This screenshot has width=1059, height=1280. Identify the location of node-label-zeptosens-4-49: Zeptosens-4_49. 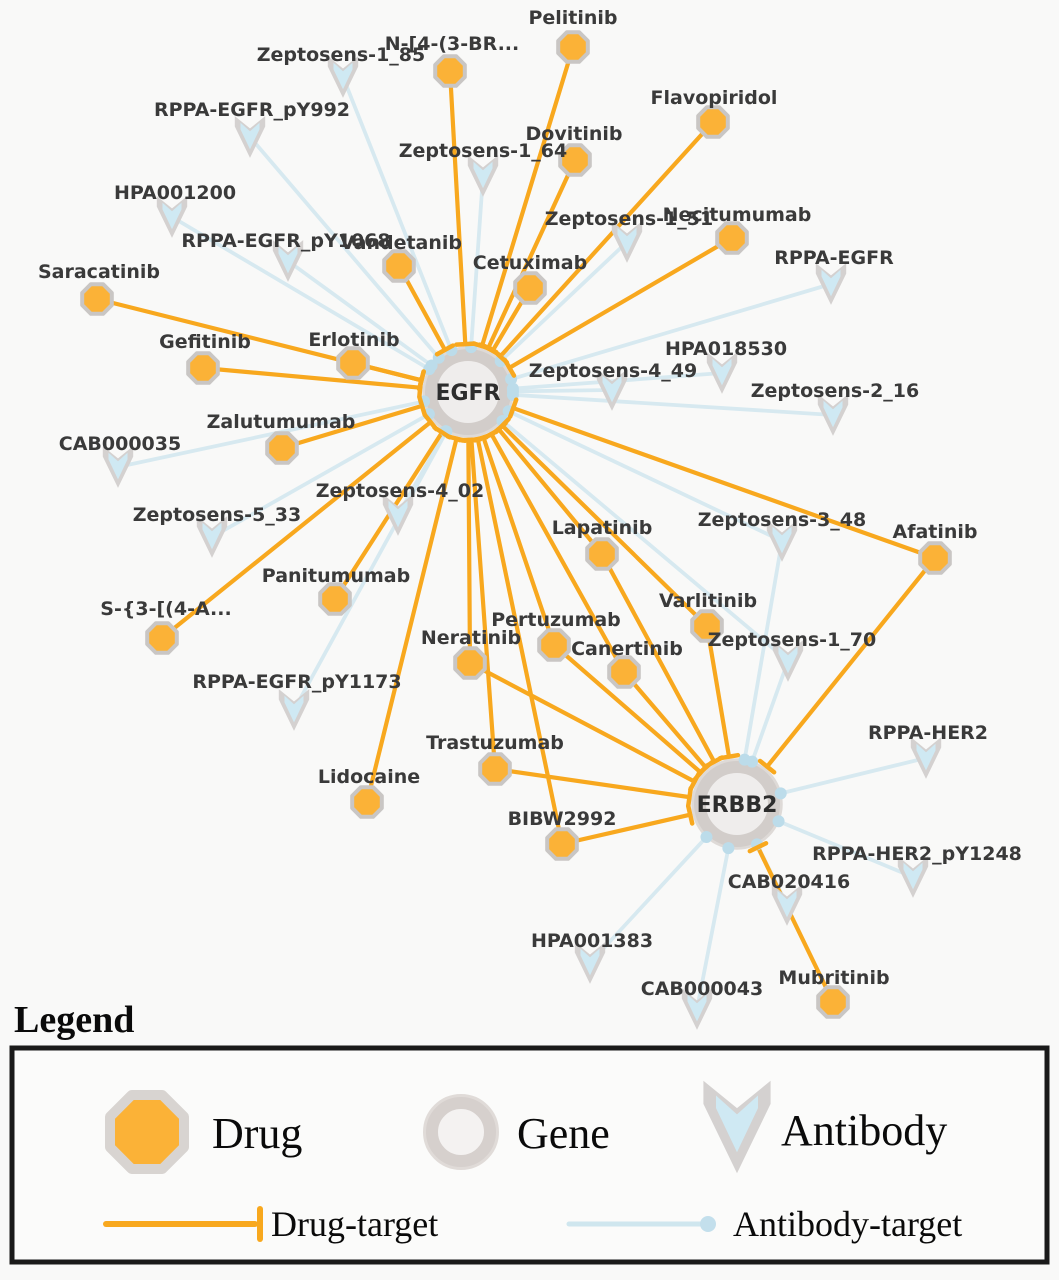
(613, 371).